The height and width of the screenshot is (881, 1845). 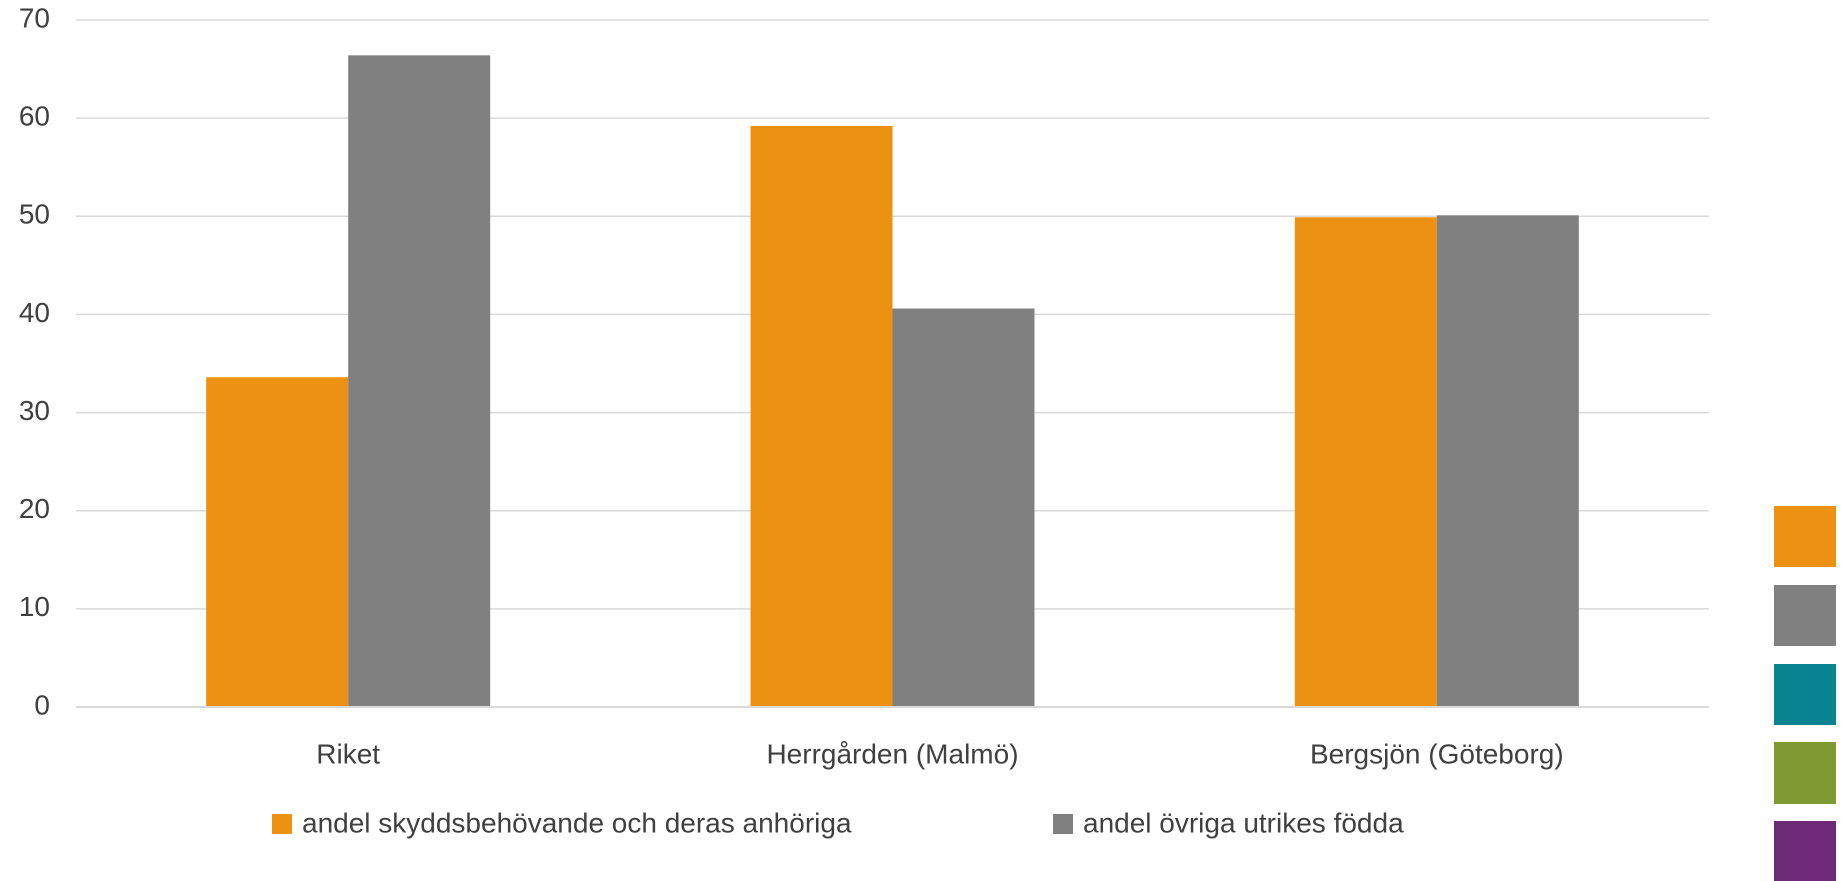 I want to click on y-tick-label: 30, so click(x=34, y=410).